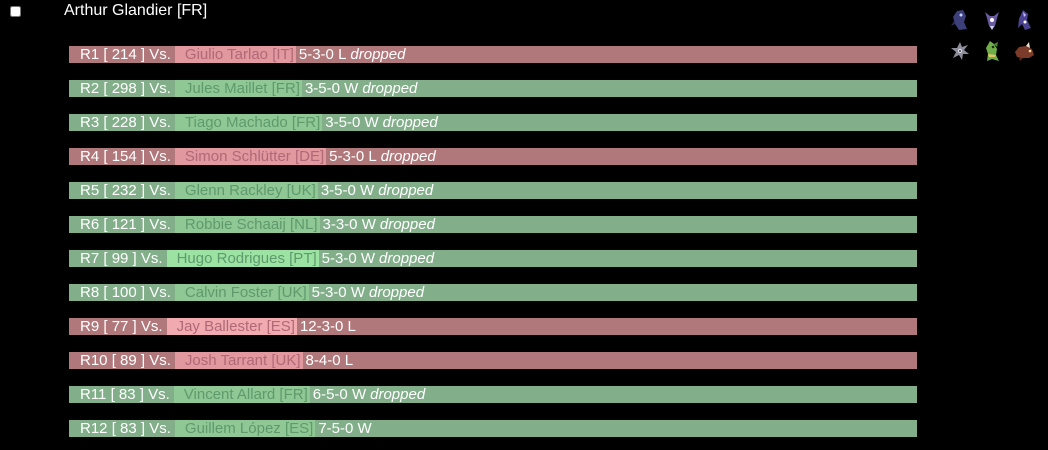 This screenshot has height=450, width=1048. I want to click on match-record: 5-3-0 W, so click(337, 292).